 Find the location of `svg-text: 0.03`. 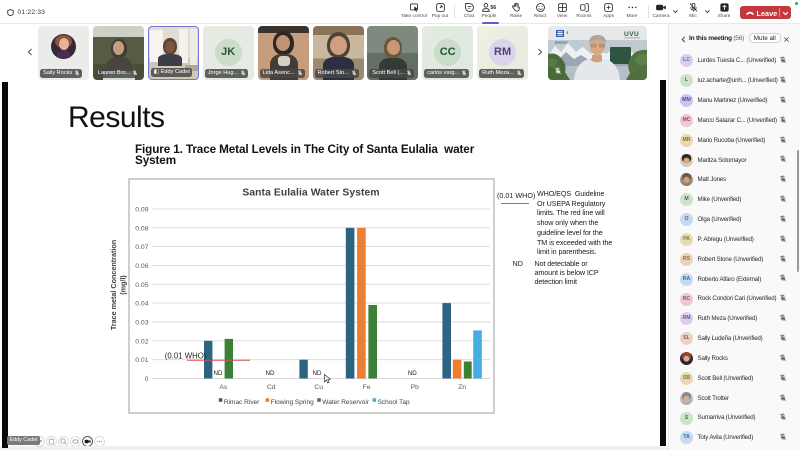

svg-text: 0.03 is located at coordinates (141, 323).